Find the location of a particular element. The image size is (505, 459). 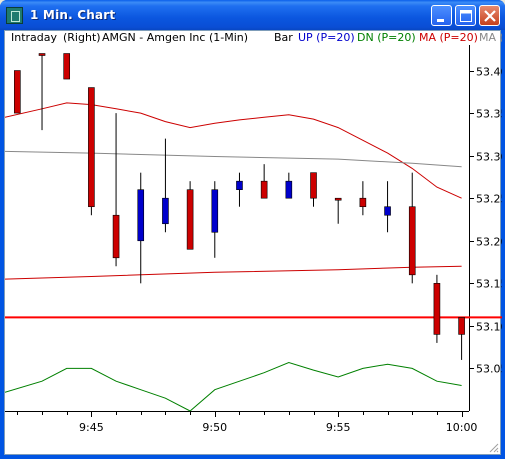

y-tick-label: 53.35 is located at coordinates (489, 114).